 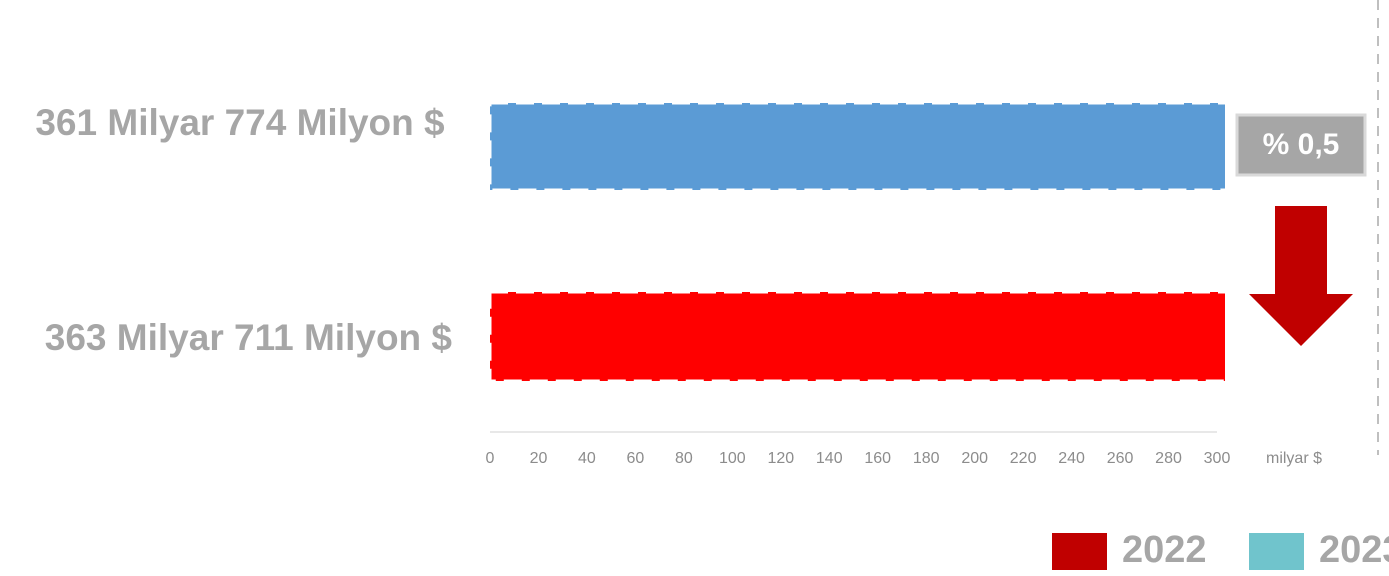 What do you see at coordinates (1023, 458) in the screenshot?
I see `x-tick-label: 220` at bounding box center [1023, 458].